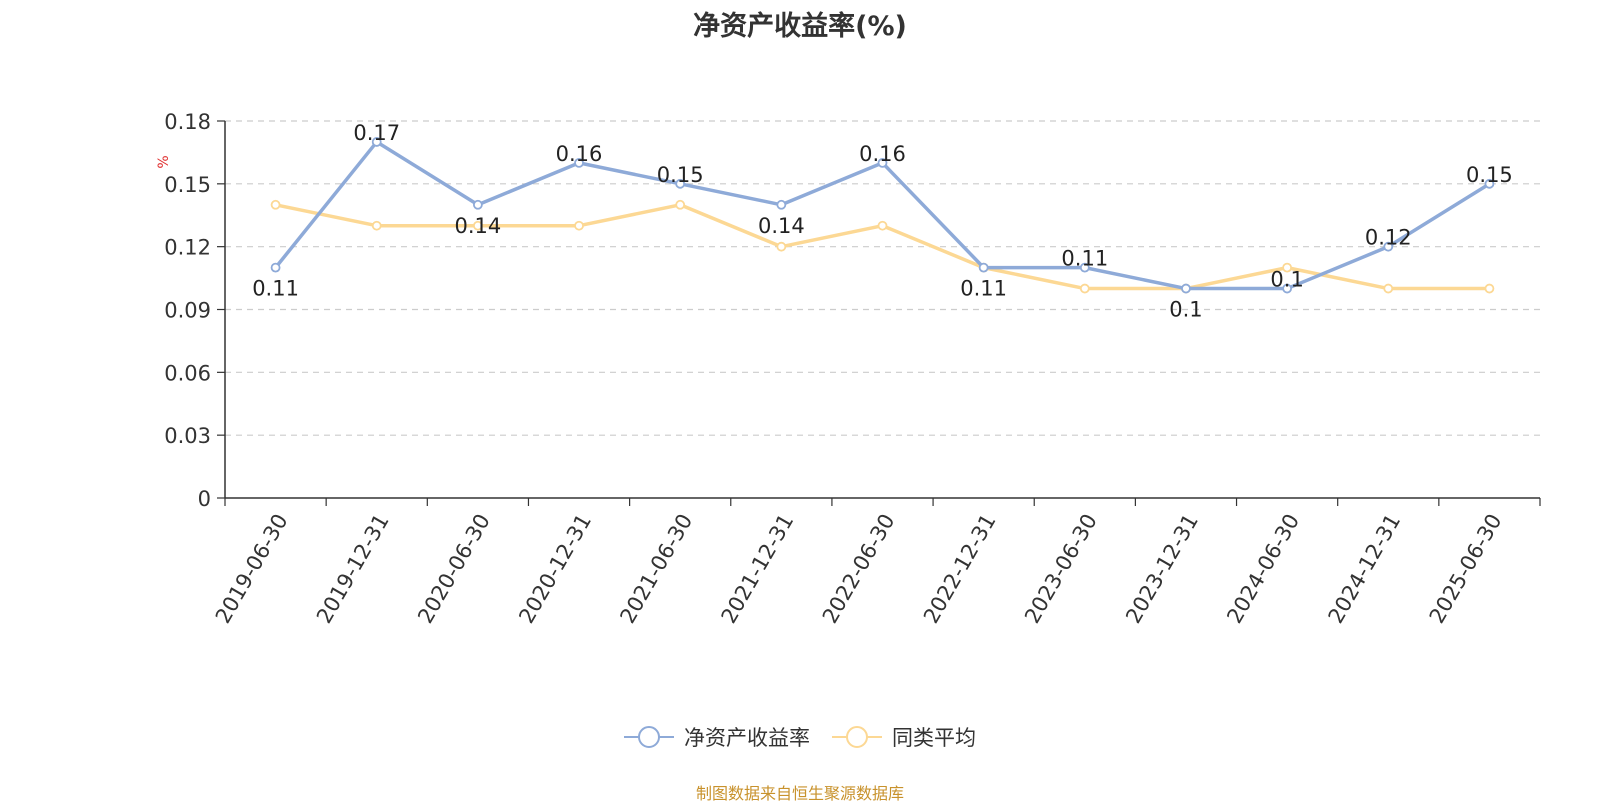 The height and width of the screenshot is (804, 1600). What do you see at coordinates (656, 569) in the screenshot?
I see `x-tick-label: 2021-06-30` at bounding box center [656, 569].